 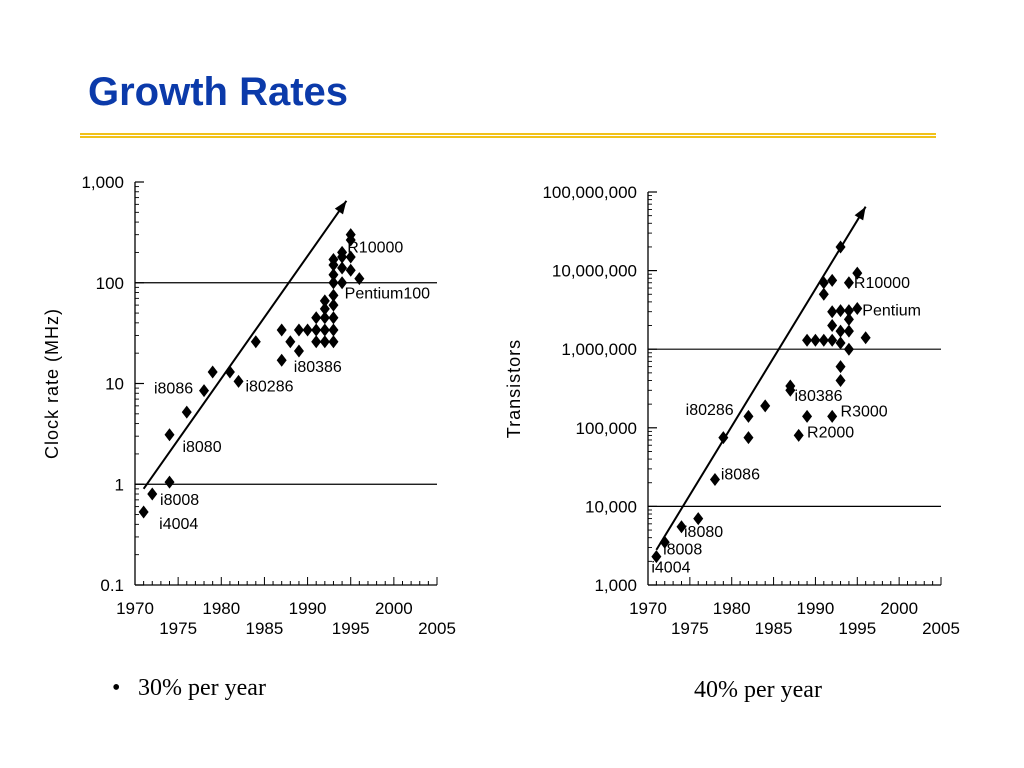 I want to click on right-caption: 40% per year, so click(x=758, y=690).